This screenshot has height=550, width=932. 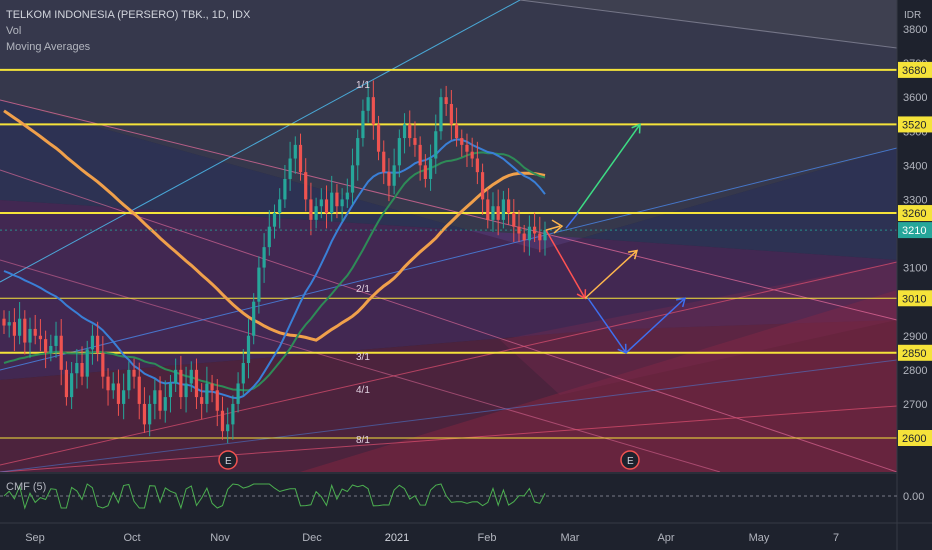 I want to click on fan-label: 1/1, so click(x=363, y=85).